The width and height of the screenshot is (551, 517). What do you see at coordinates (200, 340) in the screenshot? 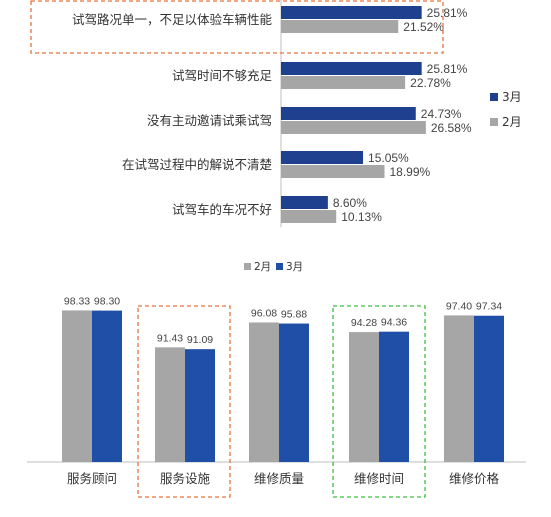
I see `data-label-march: 91.09` at bounding box center [200, 340].